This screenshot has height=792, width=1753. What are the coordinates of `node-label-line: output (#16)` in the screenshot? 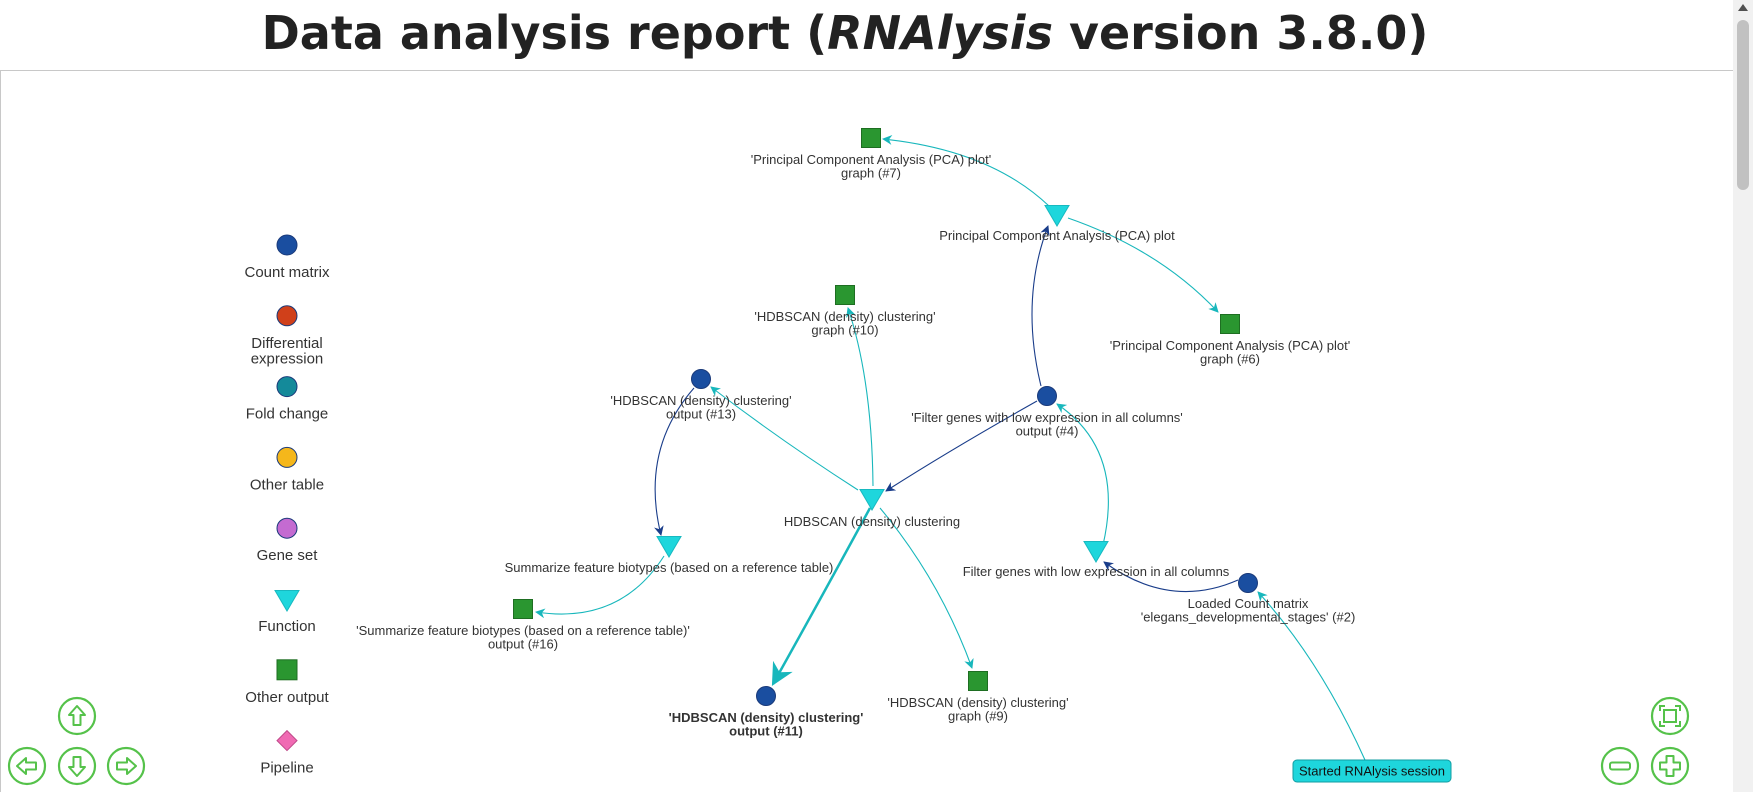 It's located at (523, 644).